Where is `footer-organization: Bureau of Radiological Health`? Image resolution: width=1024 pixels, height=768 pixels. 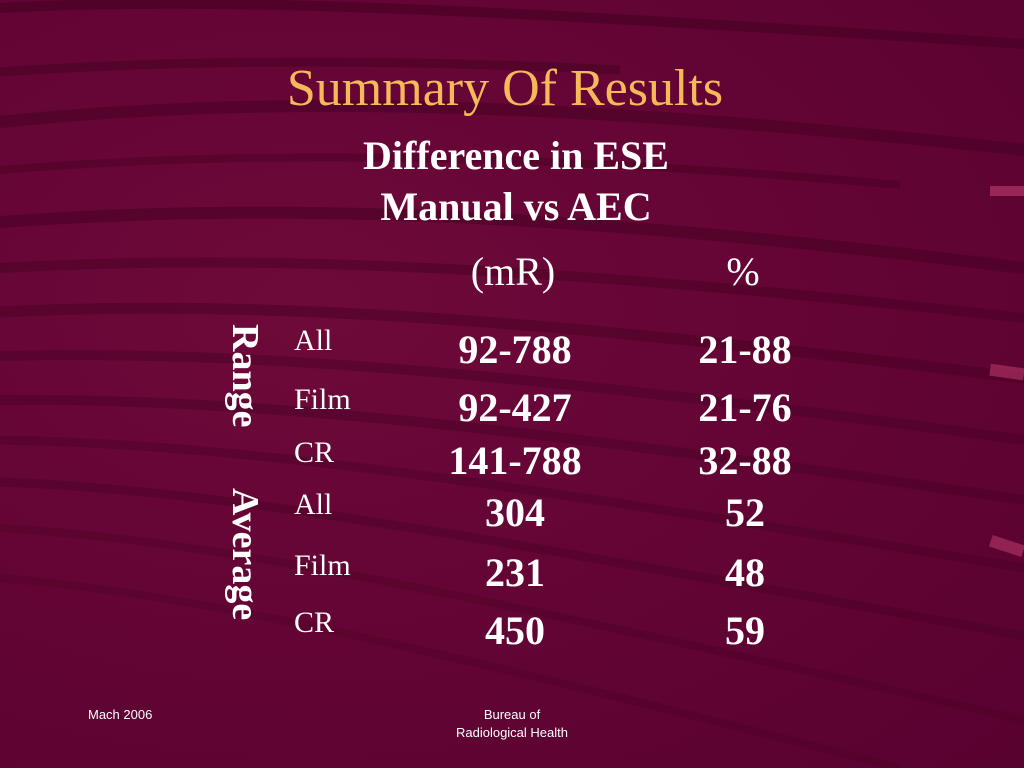
footer-organization: Bureau of Radiological Health is located at coordinates (512, 724).